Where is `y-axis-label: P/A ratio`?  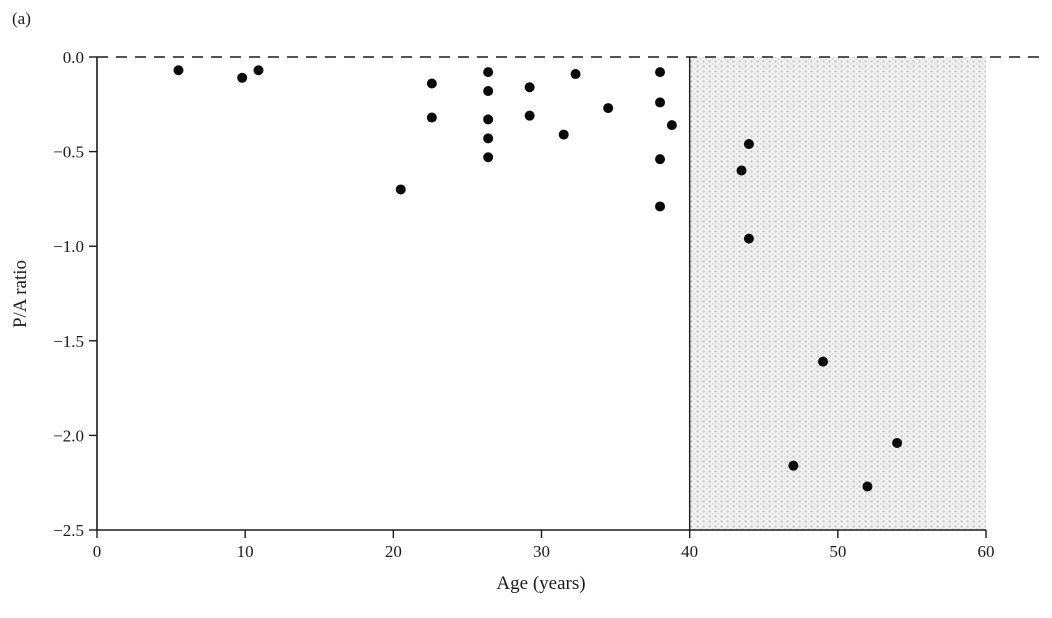
y-axis-label: P/A ratio is located at coordinates (20, 294).